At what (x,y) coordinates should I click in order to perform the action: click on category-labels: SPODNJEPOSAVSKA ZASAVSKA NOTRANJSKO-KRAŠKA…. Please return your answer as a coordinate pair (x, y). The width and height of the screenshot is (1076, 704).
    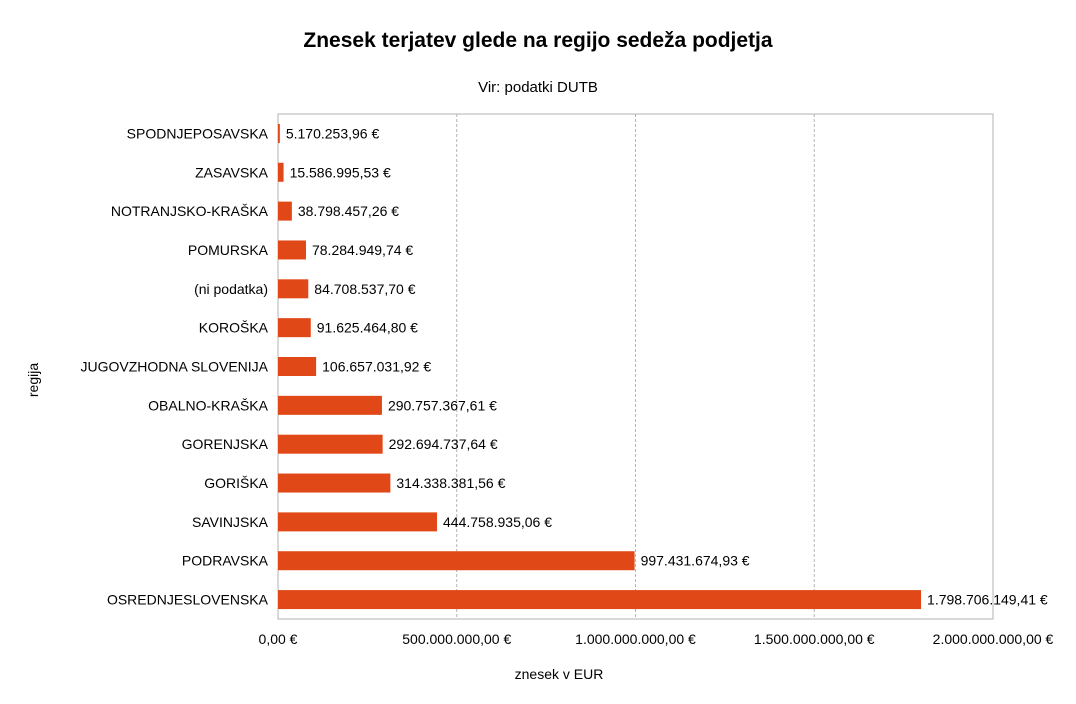
    Looking at the image, I should click on (175, 366).